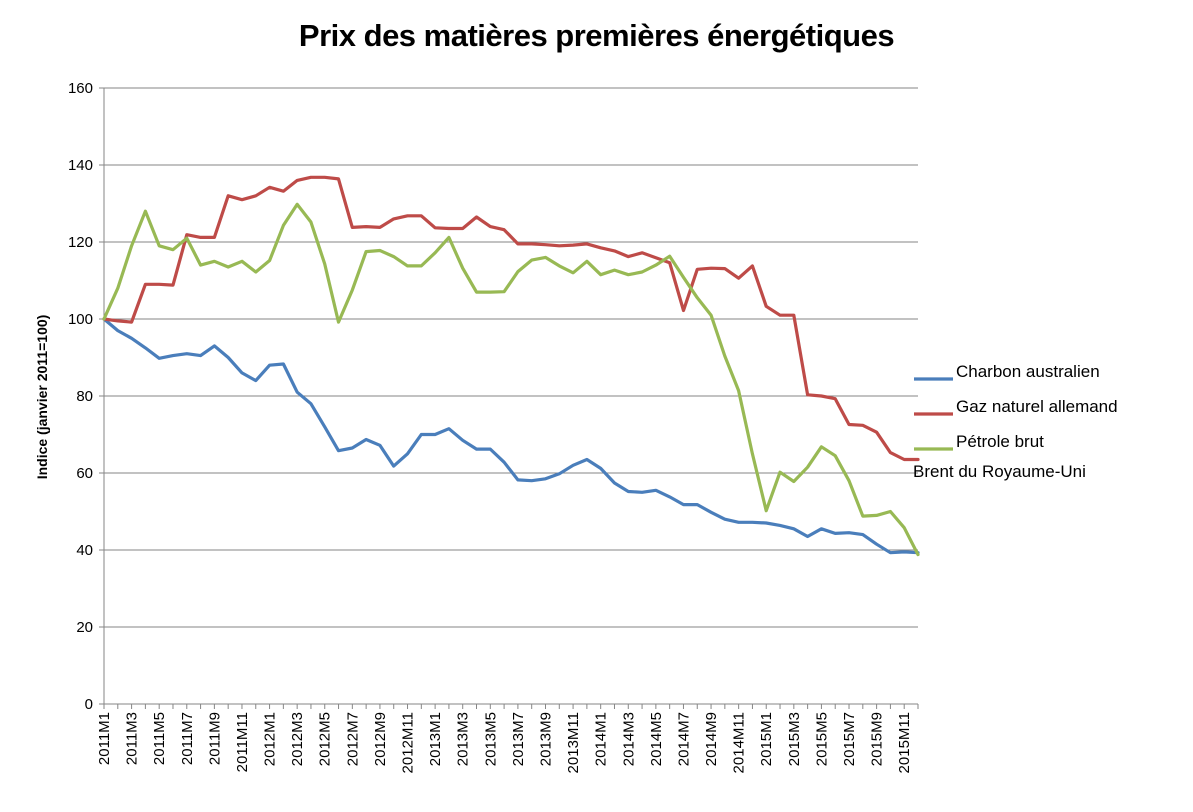 Image resolution: width=1193 pixels, height=812 pixels. Describe the element at coordinates (214, 738) in the screenshot. I see `x-tick-label: 2011M9` at that location.